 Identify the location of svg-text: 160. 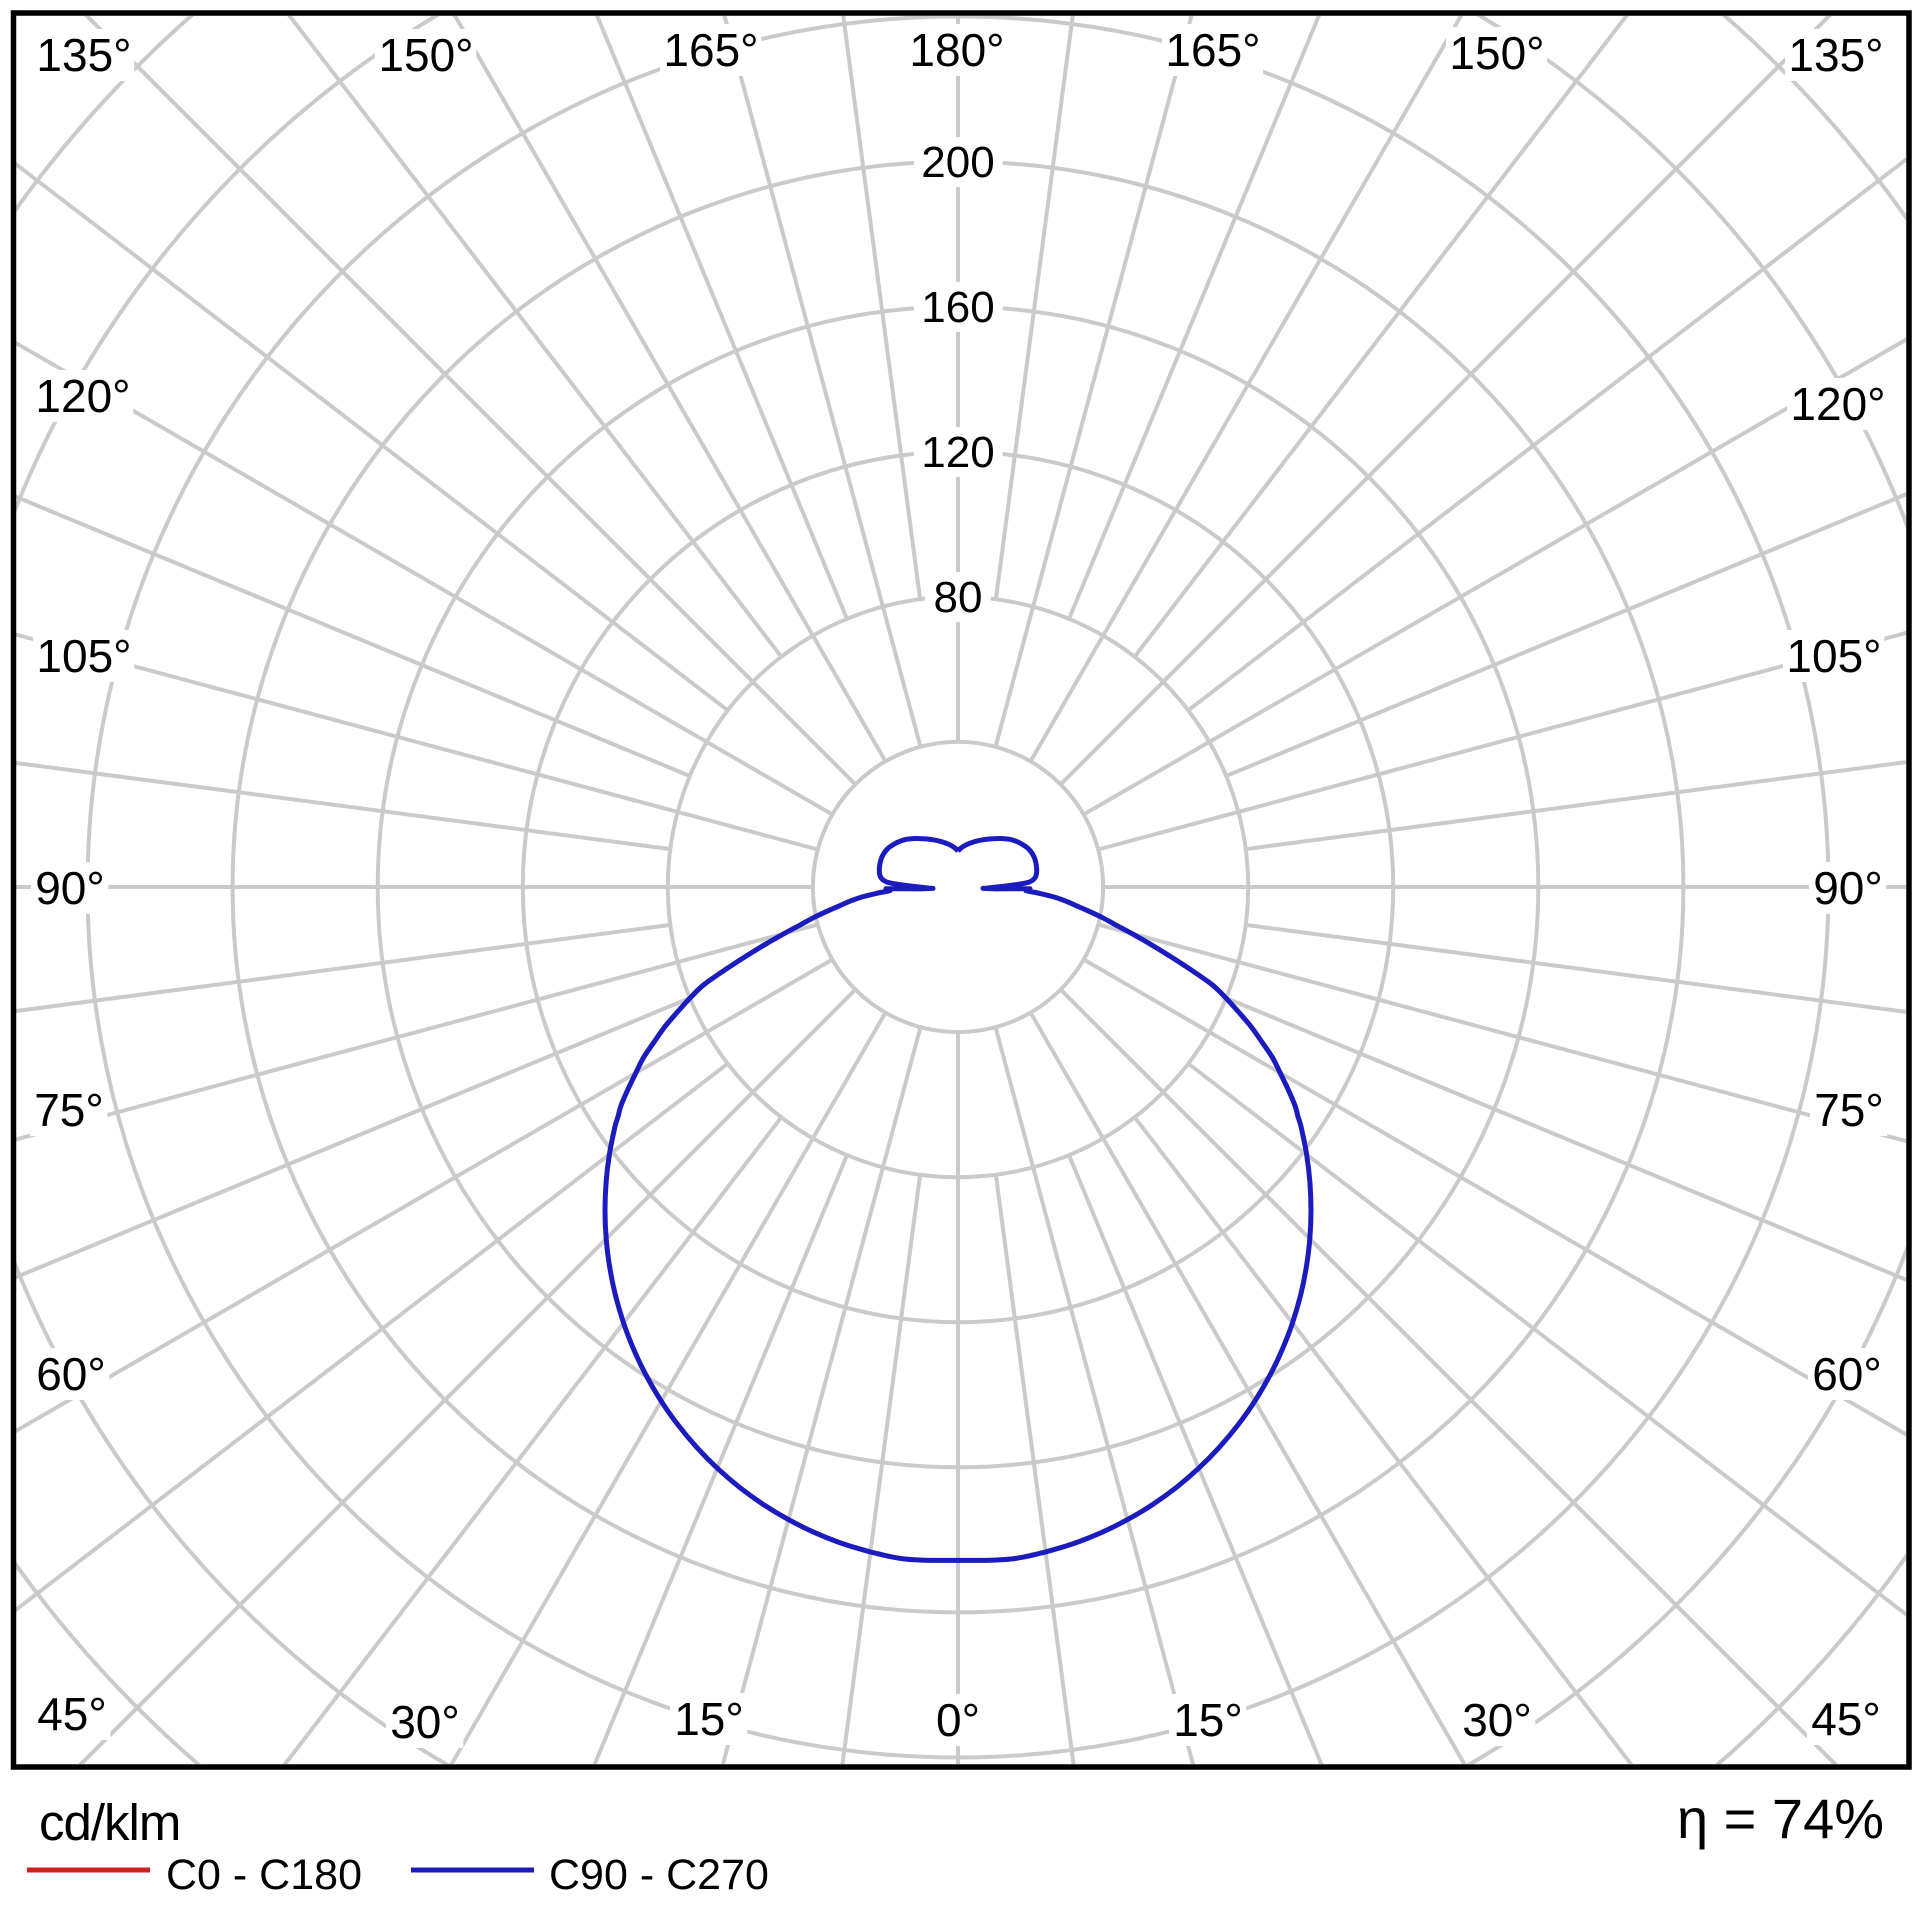
(957, 307).